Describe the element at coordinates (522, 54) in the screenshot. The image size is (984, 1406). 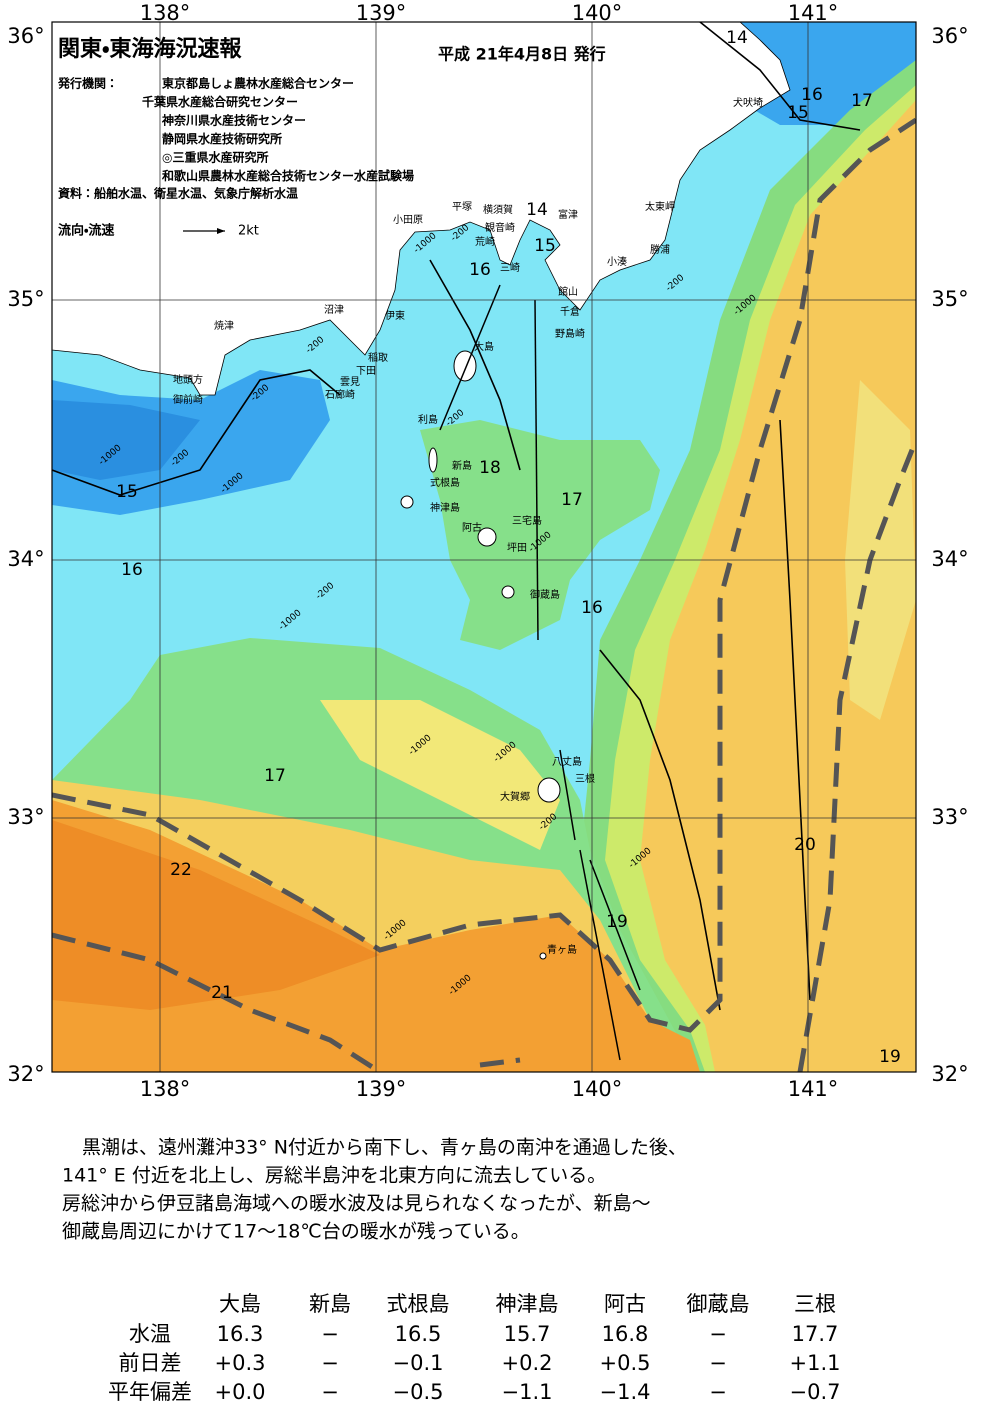
I see `date: 平成 21年4月8日 発行` at that location.